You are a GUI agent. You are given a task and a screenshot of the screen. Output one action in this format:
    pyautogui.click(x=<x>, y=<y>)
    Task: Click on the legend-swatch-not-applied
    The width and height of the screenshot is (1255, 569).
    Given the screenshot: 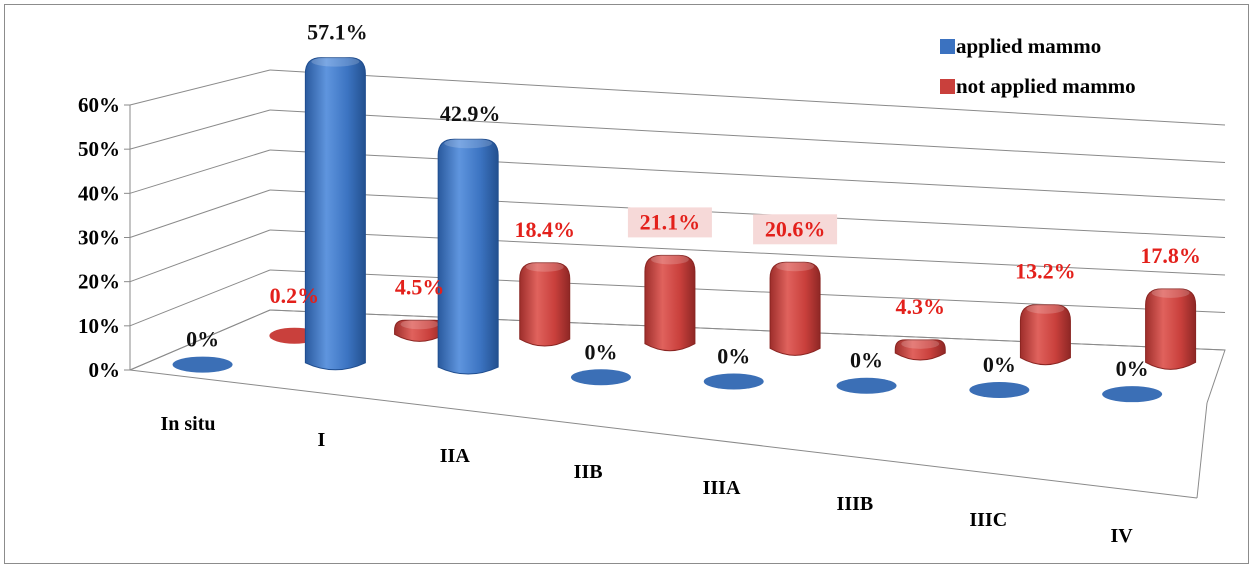 What is the action you would take?
    pyautogui.click(x=947, y=86)
    